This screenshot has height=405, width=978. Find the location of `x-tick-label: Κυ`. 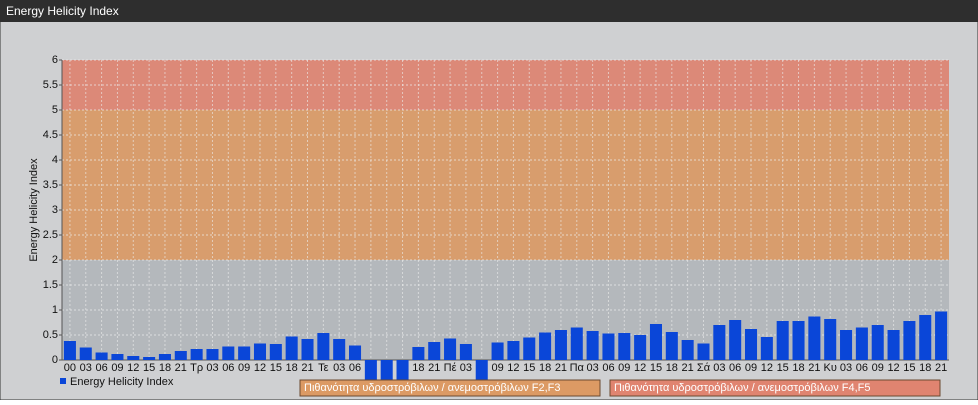

x-tick-label: Κυ is located at coordinates (830, 368).